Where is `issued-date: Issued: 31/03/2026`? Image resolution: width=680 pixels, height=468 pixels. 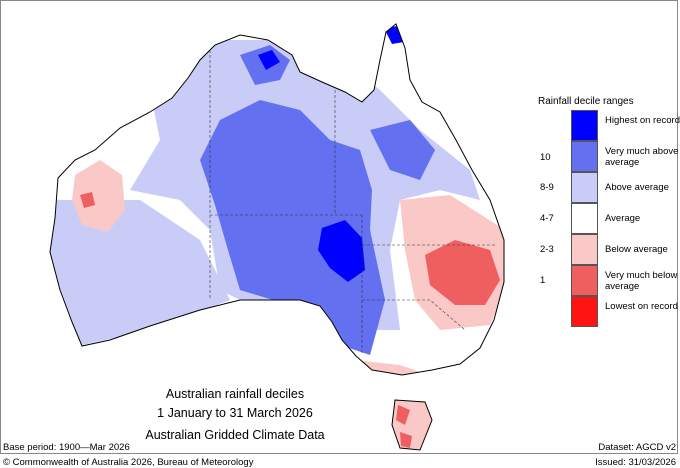
issued-date: Issued: 31/03/2026 is located at coordinates (635, 462).